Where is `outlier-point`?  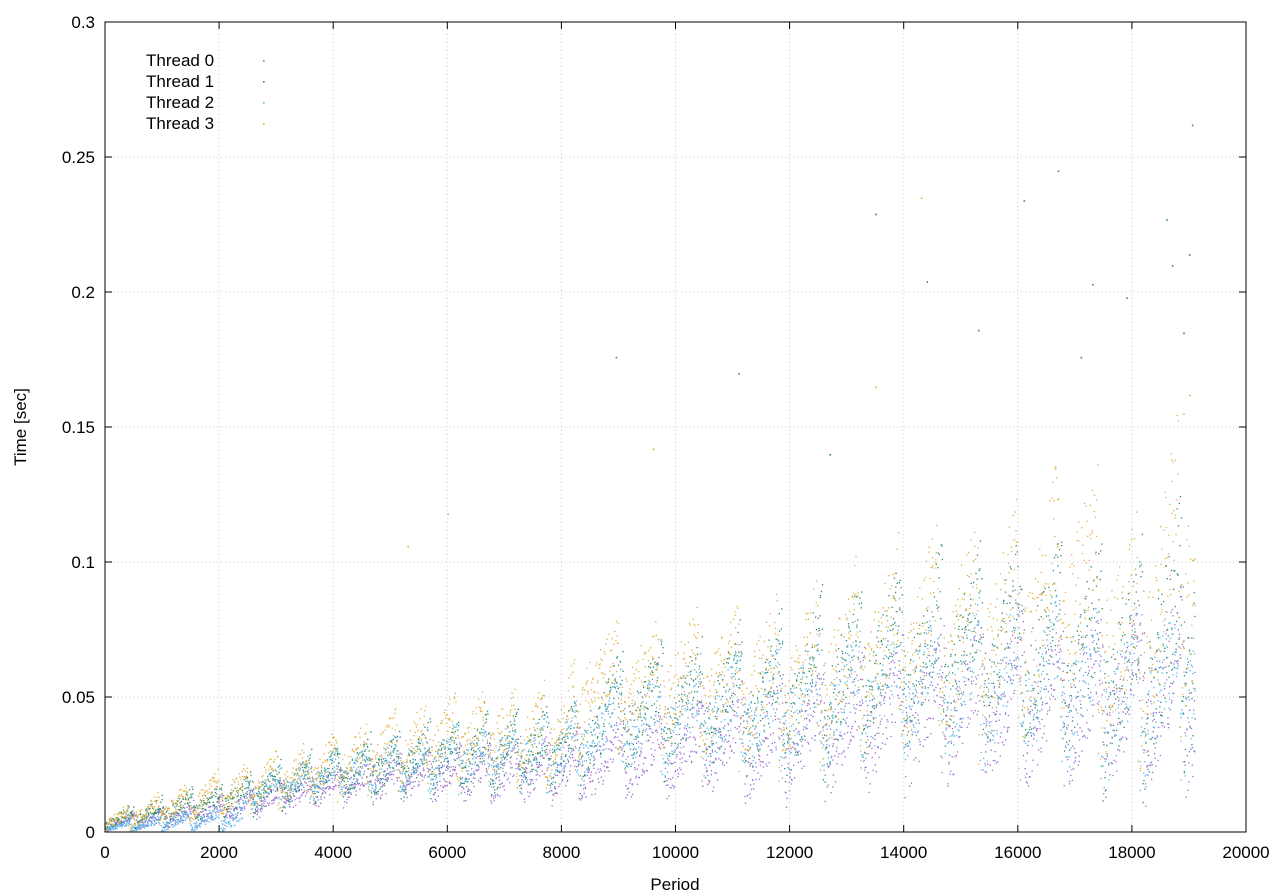
outlier-point is located at coordinates (978, 330).